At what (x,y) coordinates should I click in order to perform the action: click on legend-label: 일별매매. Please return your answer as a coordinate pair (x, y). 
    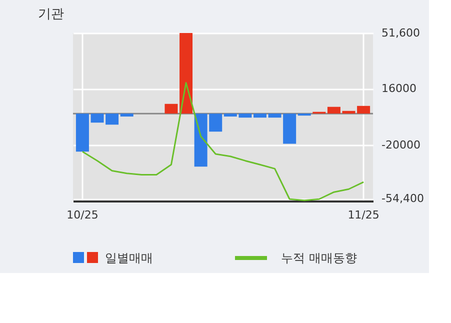
    Looking at the image, I should click on (129, 258).